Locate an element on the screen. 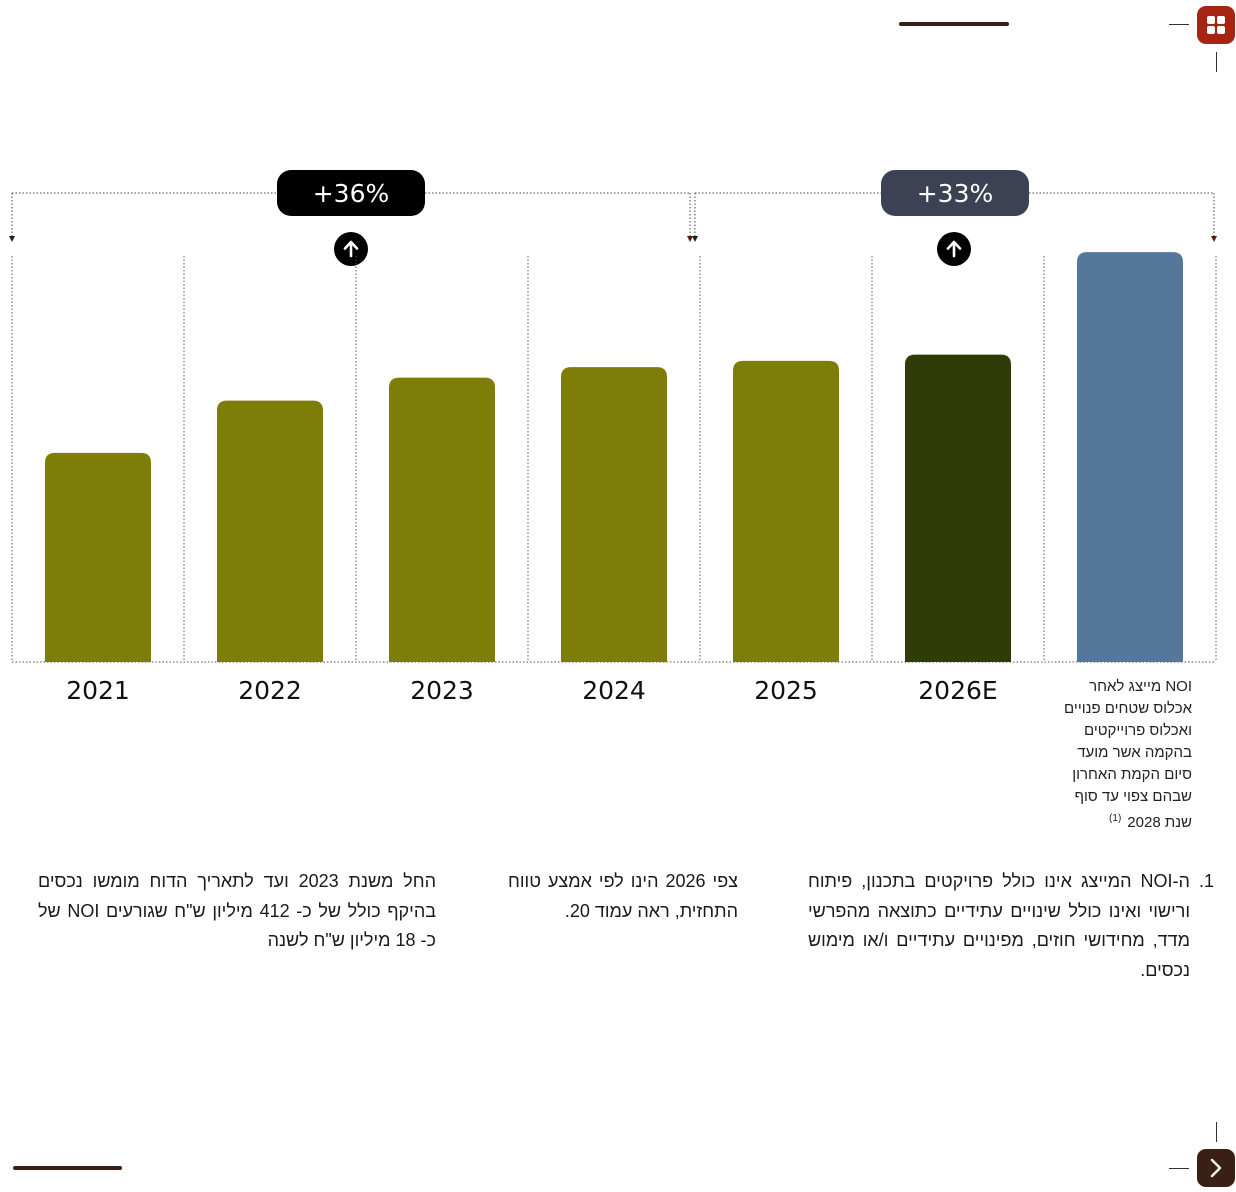  bottom-accent-line is located at coordinates (67, 1168).